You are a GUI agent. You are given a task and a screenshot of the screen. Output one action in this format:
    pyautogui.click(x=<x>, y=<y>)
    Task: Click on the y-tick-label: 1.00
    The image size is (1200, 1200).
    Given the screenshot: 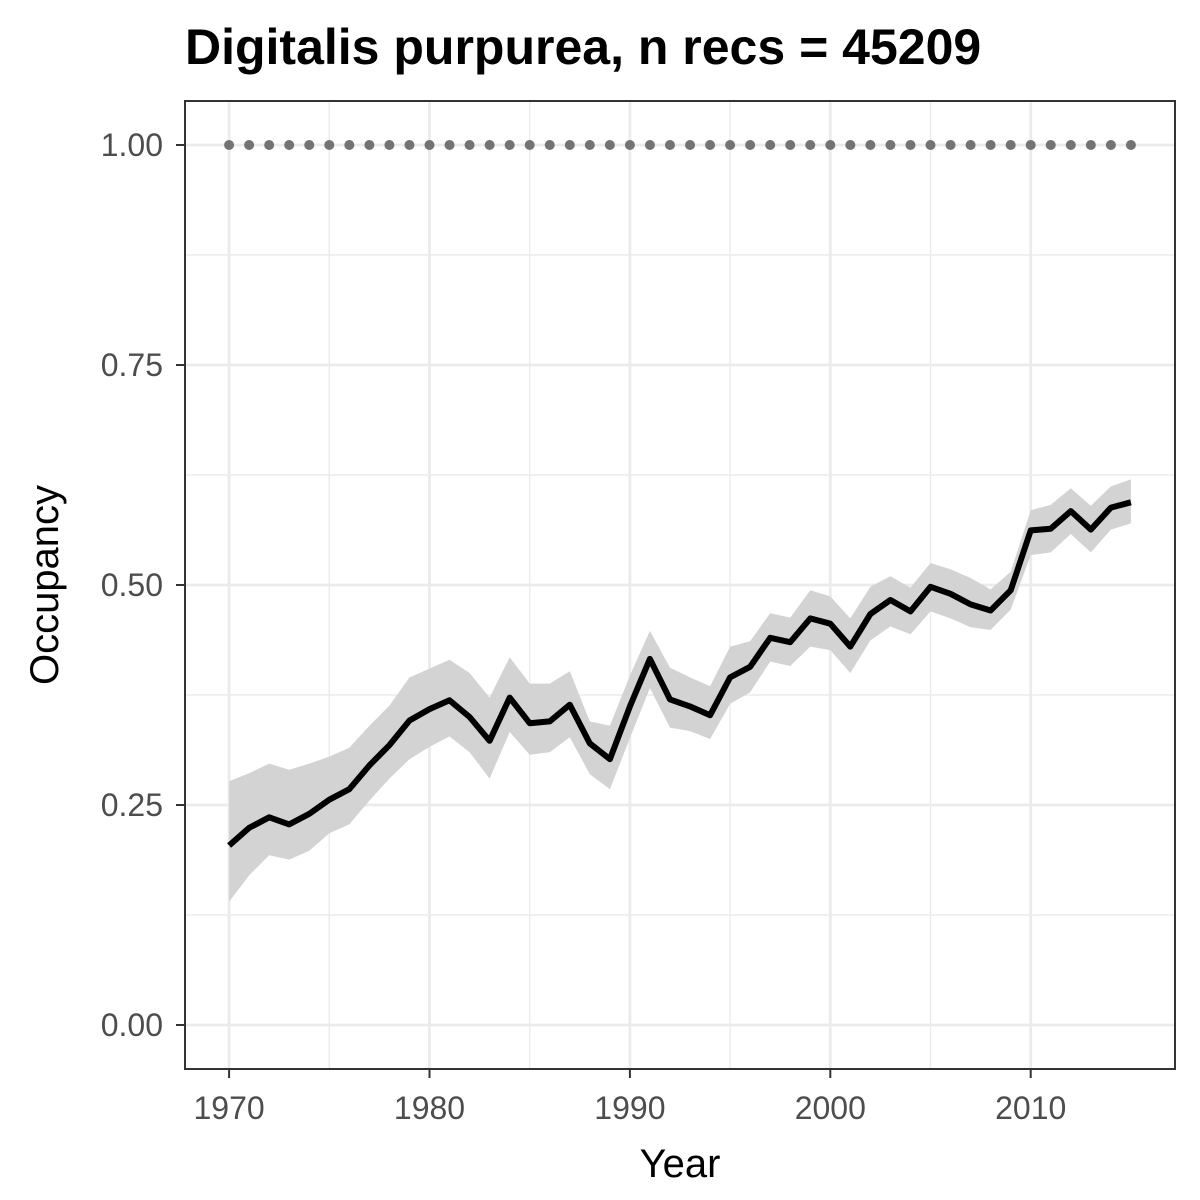 What is the action you would take?
    pyautogui.click(x=132, y=145)
    